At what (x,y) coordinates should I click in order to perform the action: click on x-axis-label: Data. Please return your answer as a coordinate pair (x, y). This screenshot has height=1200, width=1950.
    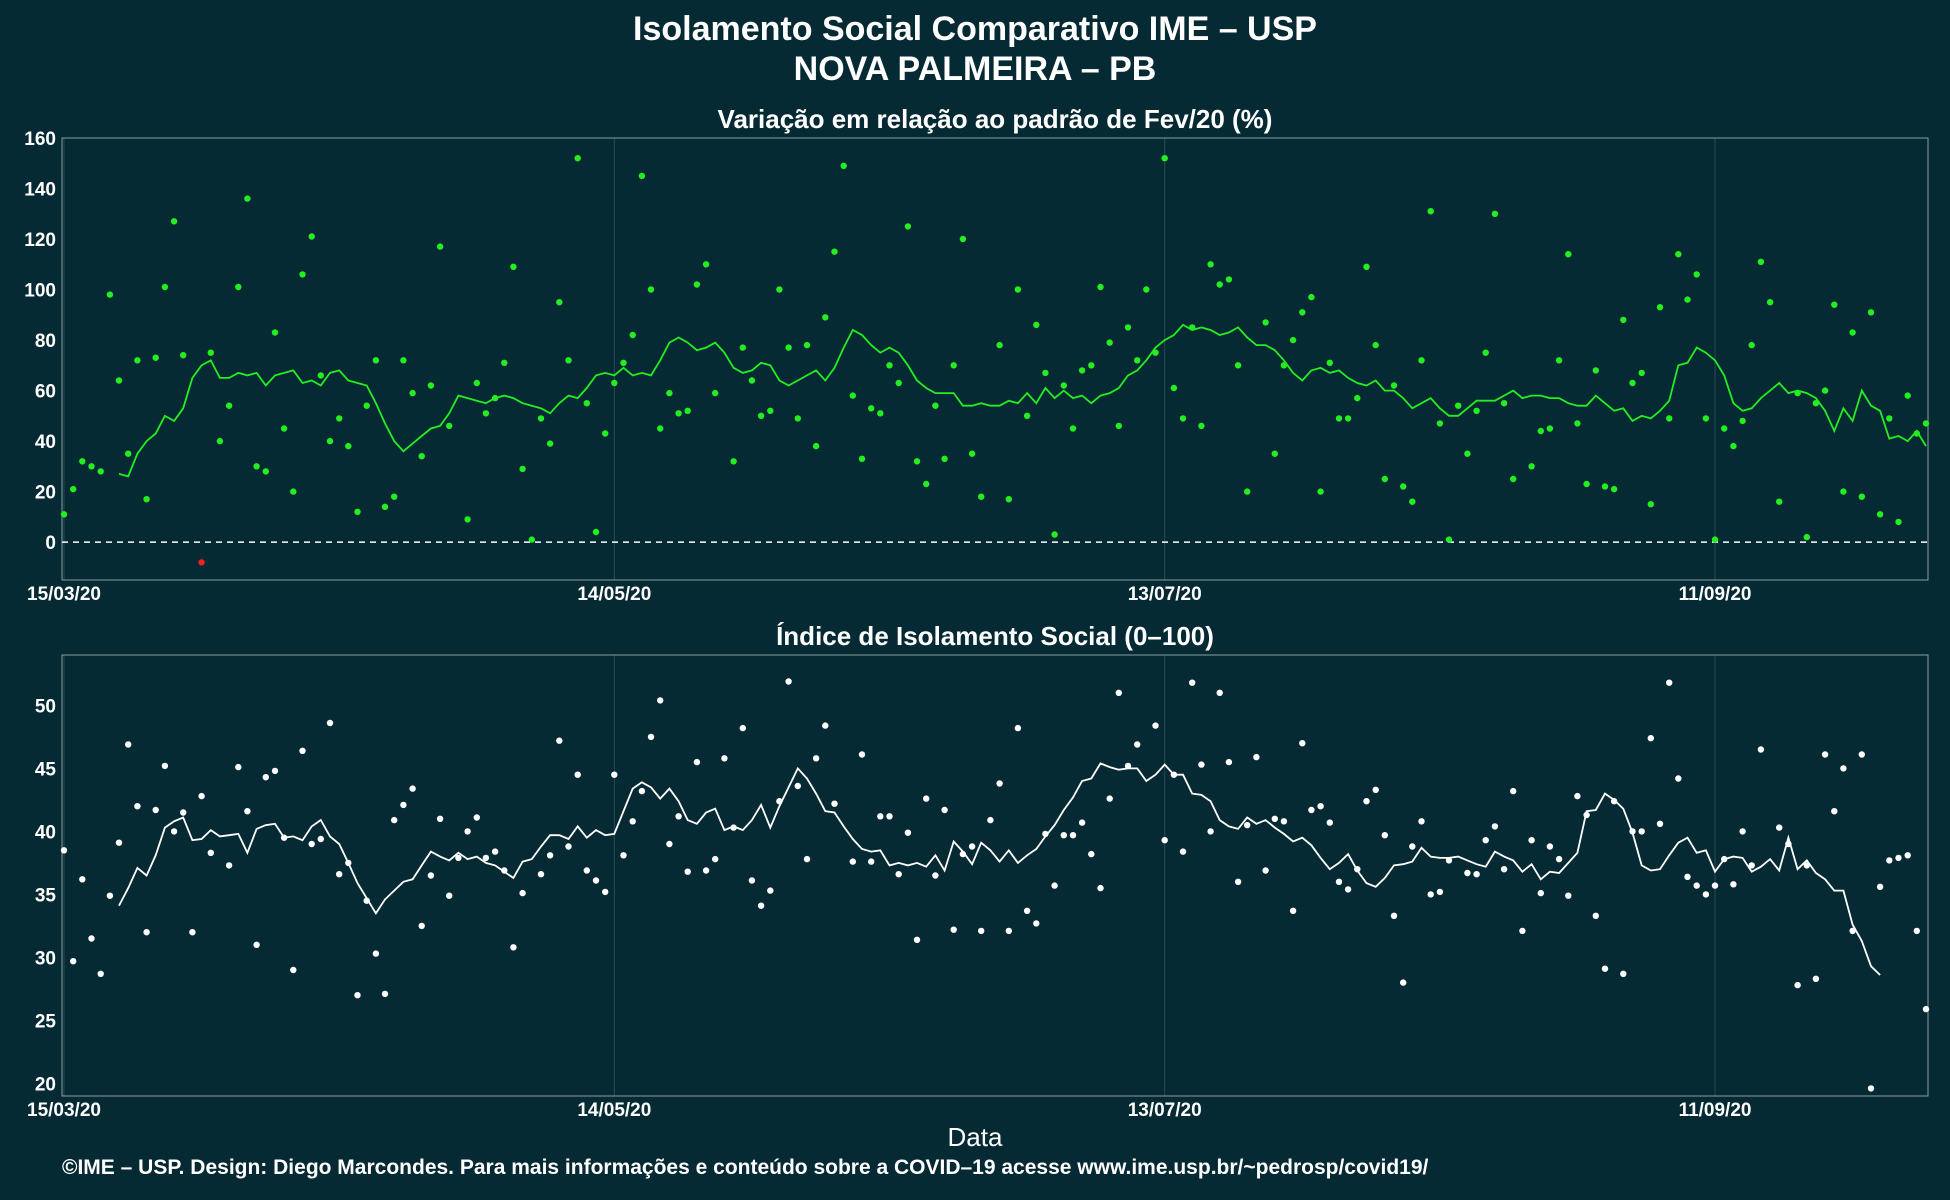
    Looking at the image, I should click on (975, 1137).